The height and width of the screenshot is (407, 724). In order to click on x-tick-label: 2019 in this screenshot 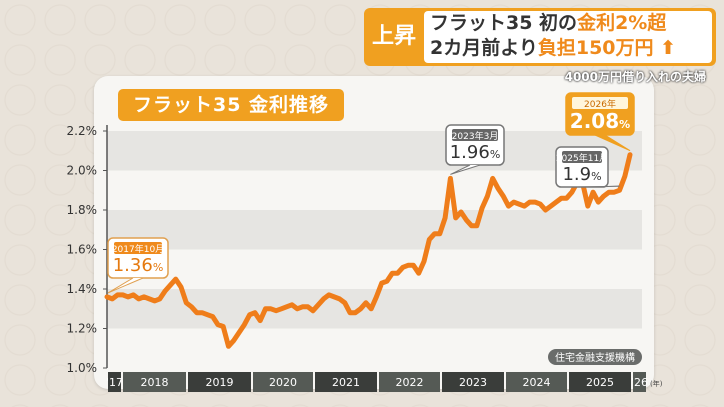, I will do `click(220, 382)`.